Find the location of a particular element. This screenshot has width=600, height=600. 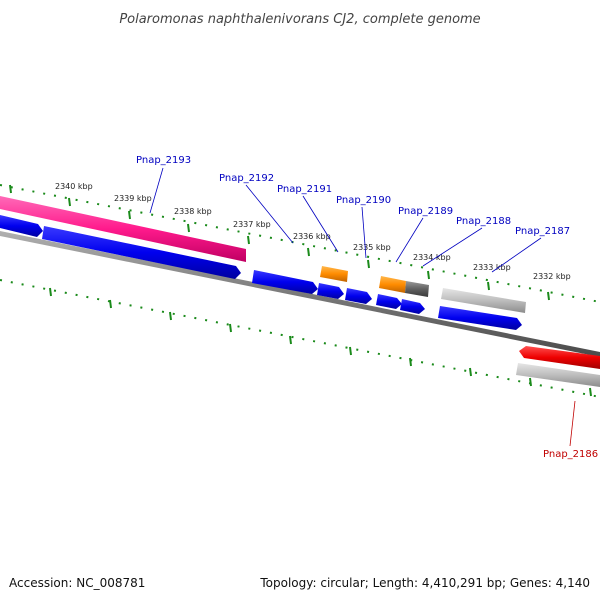

tick-label-2336: 2336 kbp is located at coordinates (312, 236).